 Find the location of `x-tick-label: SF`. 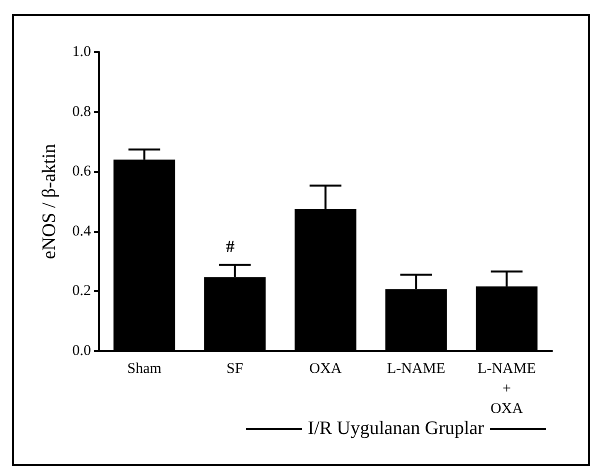

x-tick-label: SF is located at coordinates (235, 369).